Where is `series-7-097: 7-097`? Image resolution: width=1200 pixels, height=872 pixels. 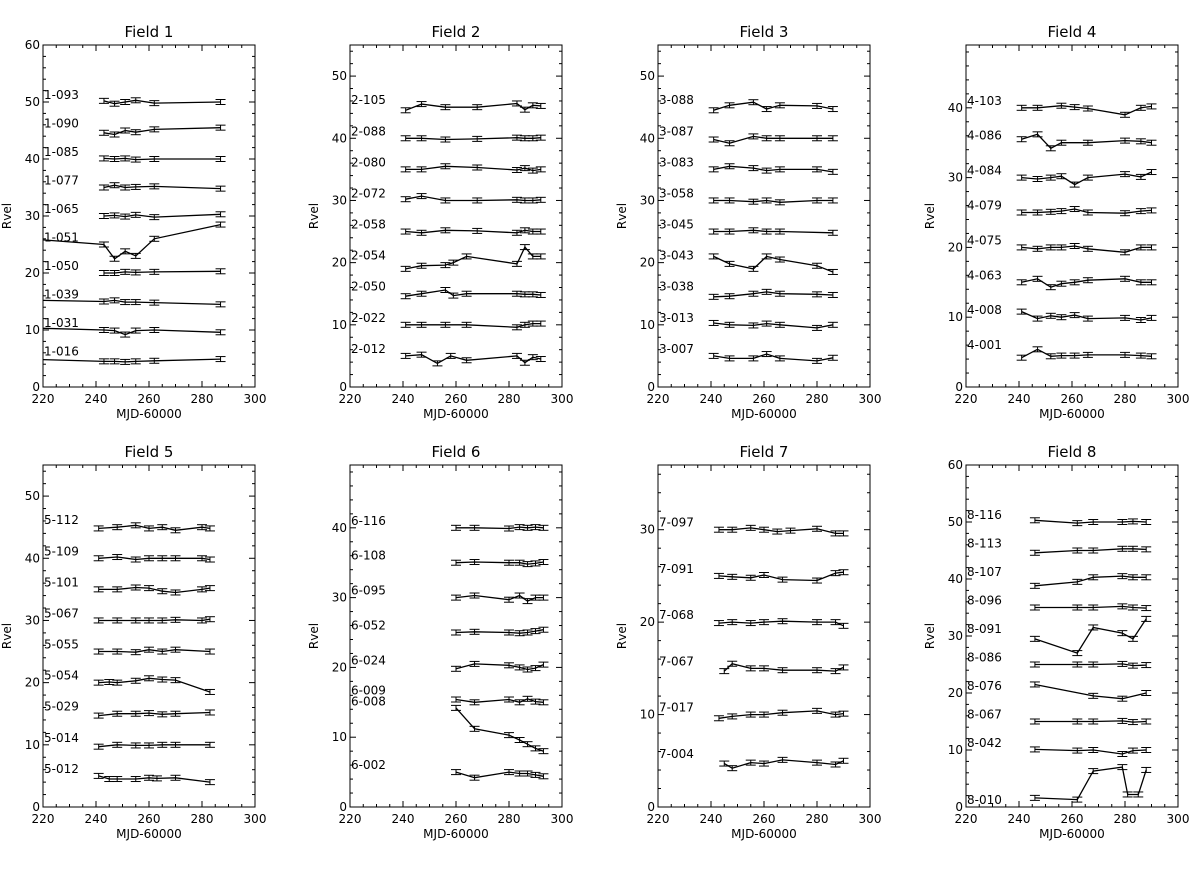 series-7-097: 7-097 is located at coordinates (754, 526).